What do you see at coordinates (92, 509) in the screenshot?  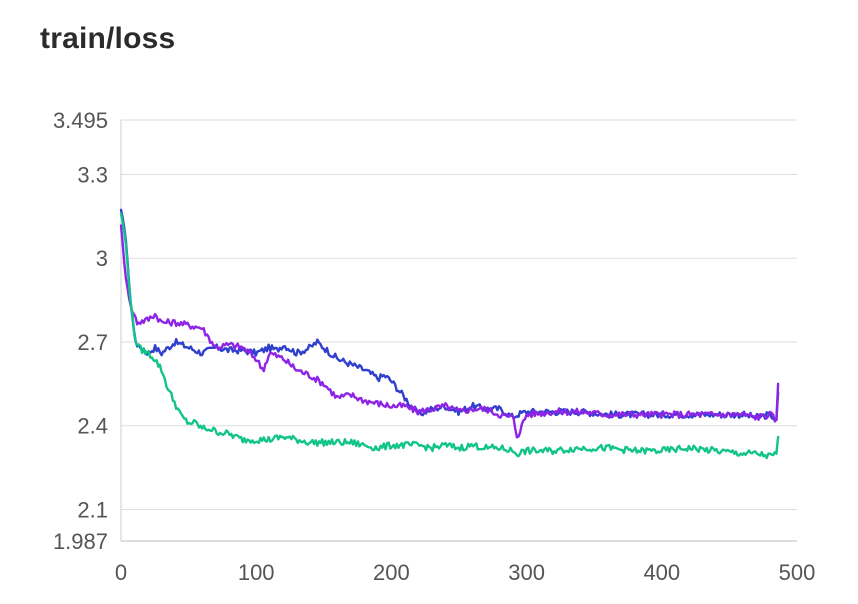 I see `y-tick-label: 2.1` at bounding box center [92, 509].